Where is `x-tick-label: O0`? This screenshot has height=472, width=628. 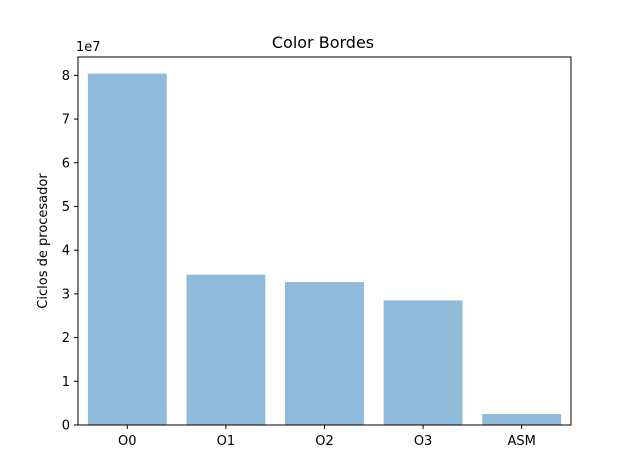 x-tick-label: O0 is located at coordinates (127, 441).